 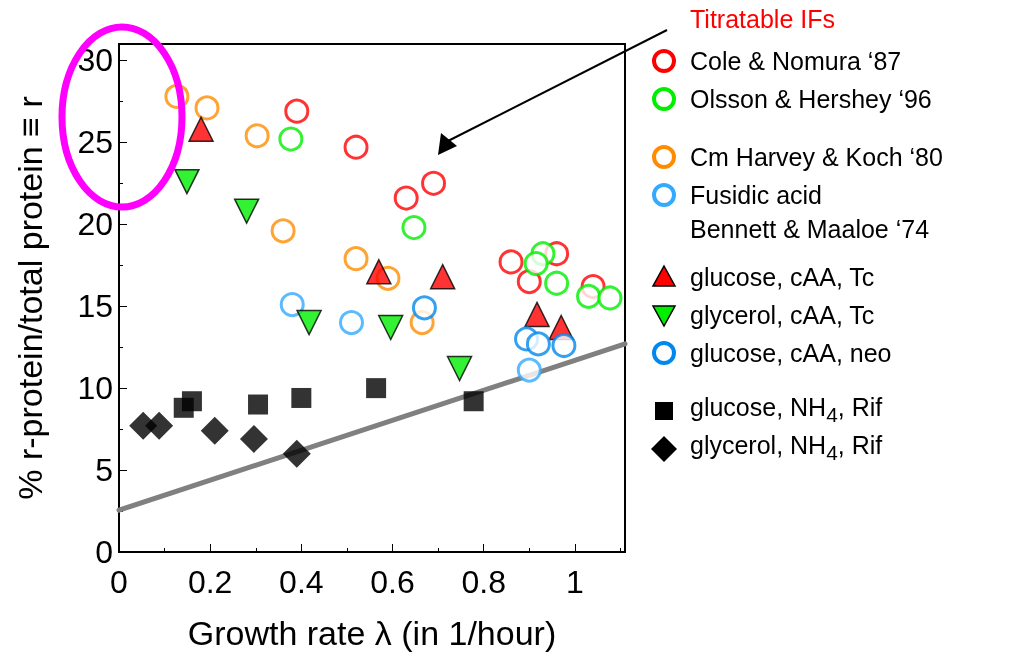 What do you see at coordinates (782, 277) in the screenshot?
I see `legend-label: glucose, cAA, Tc` at bounding box center [782, 277].